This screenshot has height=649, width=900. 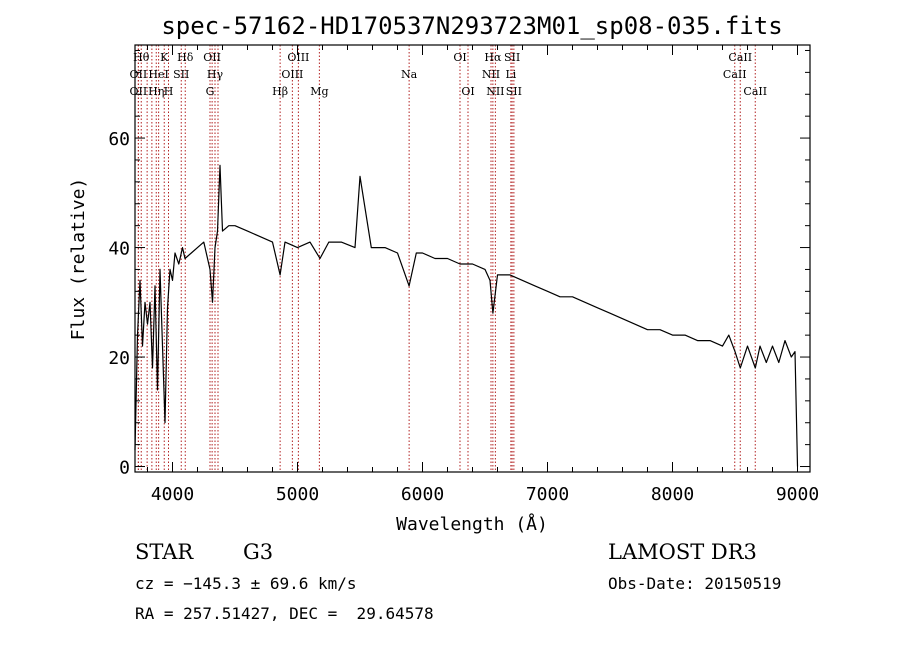 I want to click on line-label: Li, so click(x=510, y=74).